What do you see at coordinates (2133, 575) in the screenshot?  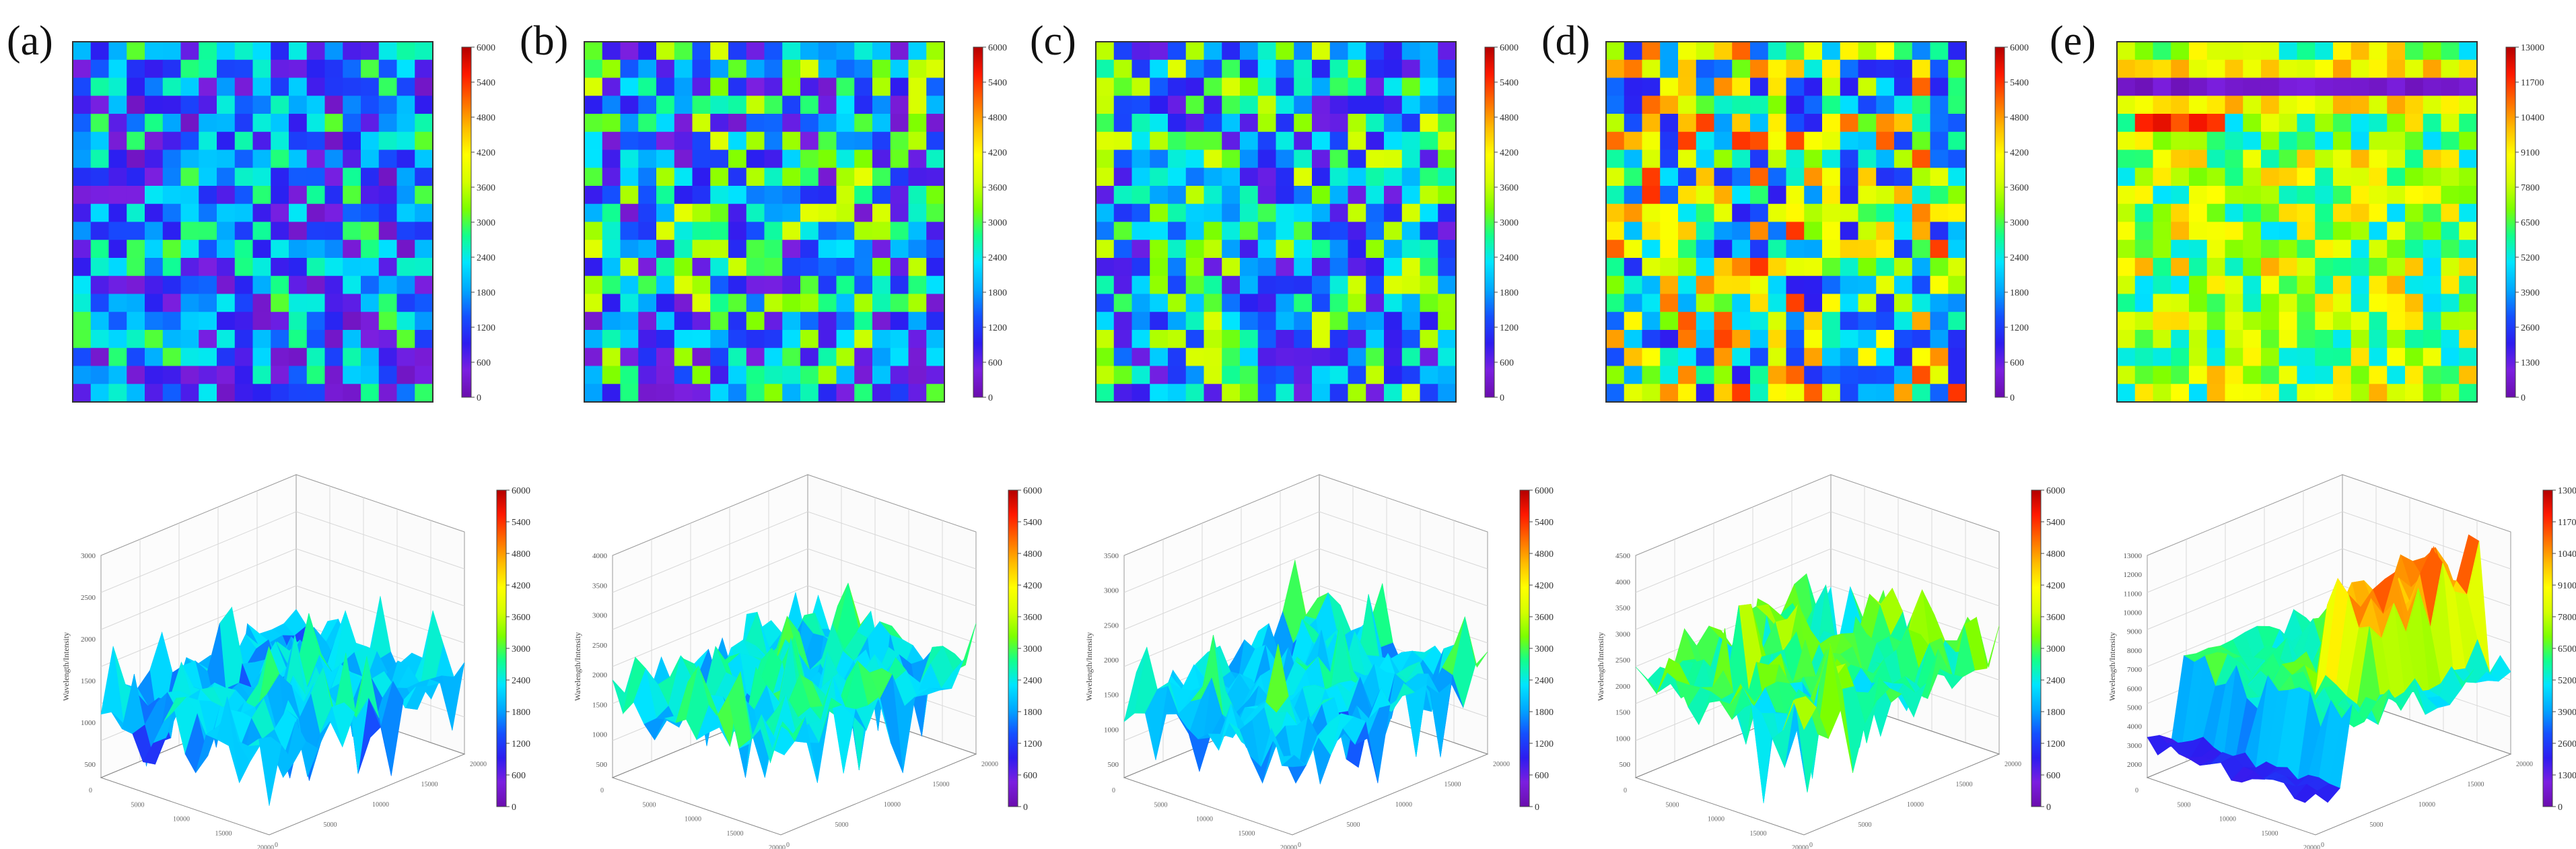 I see `surface-ztick-label: 12000` at bounding box center [2133, 575].